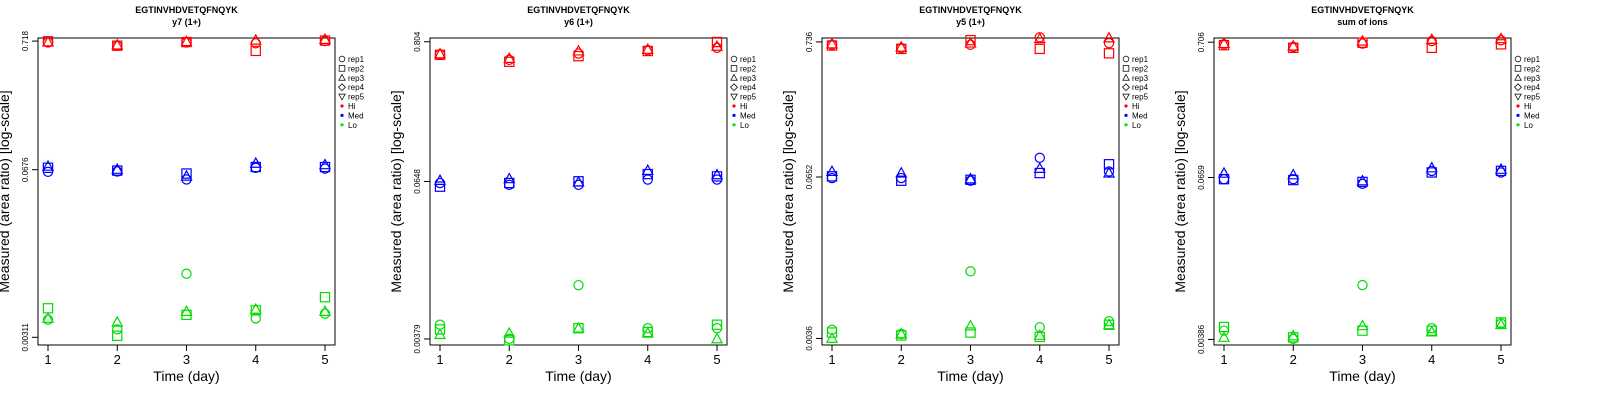 The width and height of the screenshot is (1600, 400). I want to click on y-tick-label: 0.00311, so click(25, 337).